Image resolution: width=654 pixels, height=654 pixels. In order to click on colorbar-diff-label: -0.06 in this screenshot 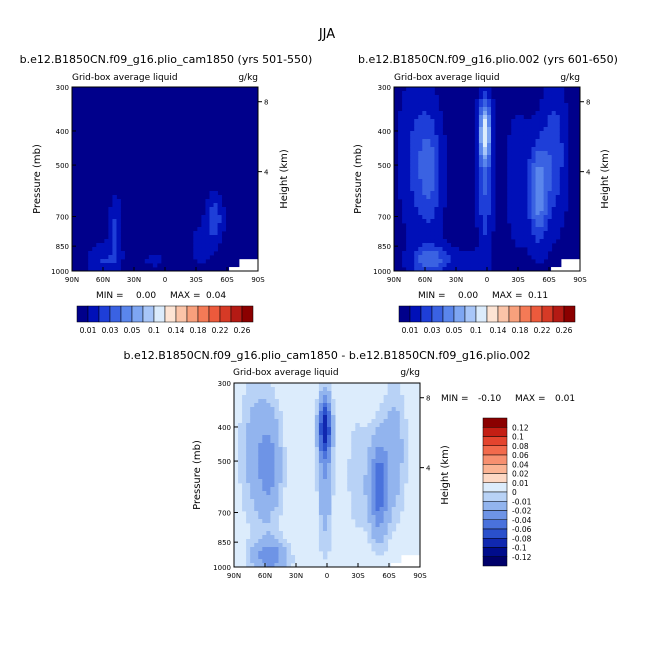, I will do `click(522, 529)`.